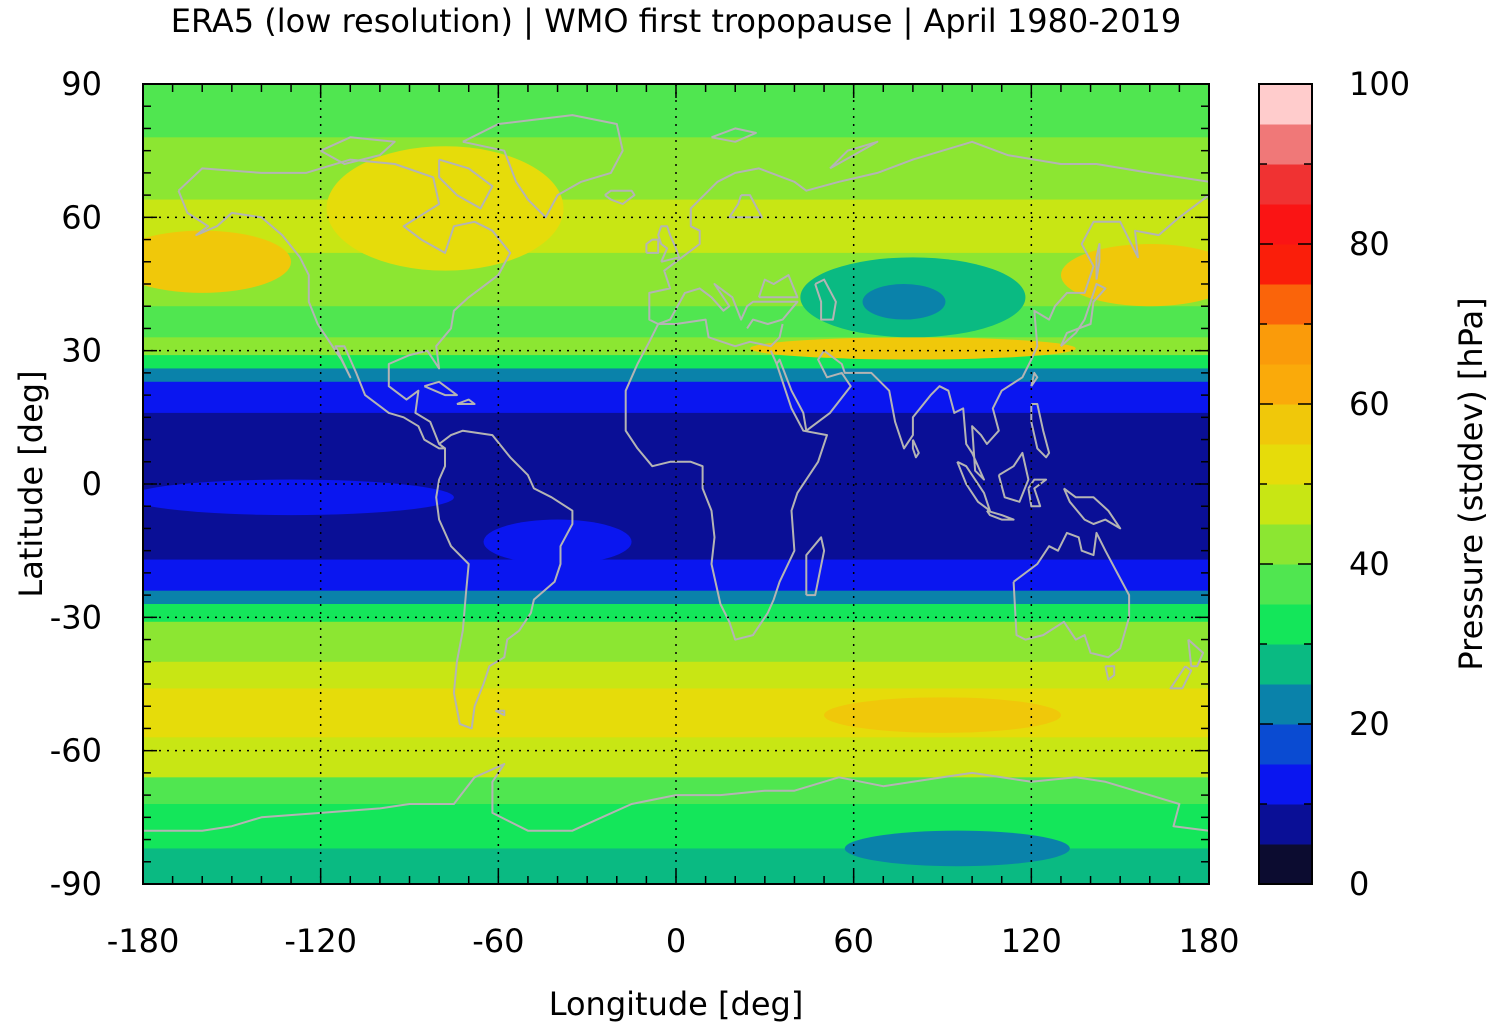 The height and width of the screenshot is (1029, 1493). I want to click on colorbar-tick-label: 0, so click(1359, 884).